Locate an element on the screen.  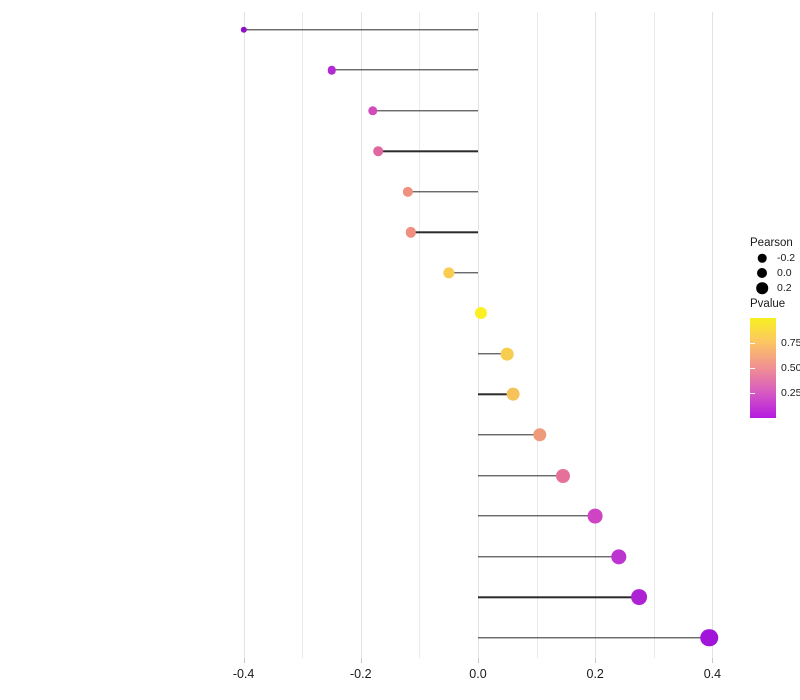
colorbar-tick-label: 0.25 is located at coordinates (790, 393).